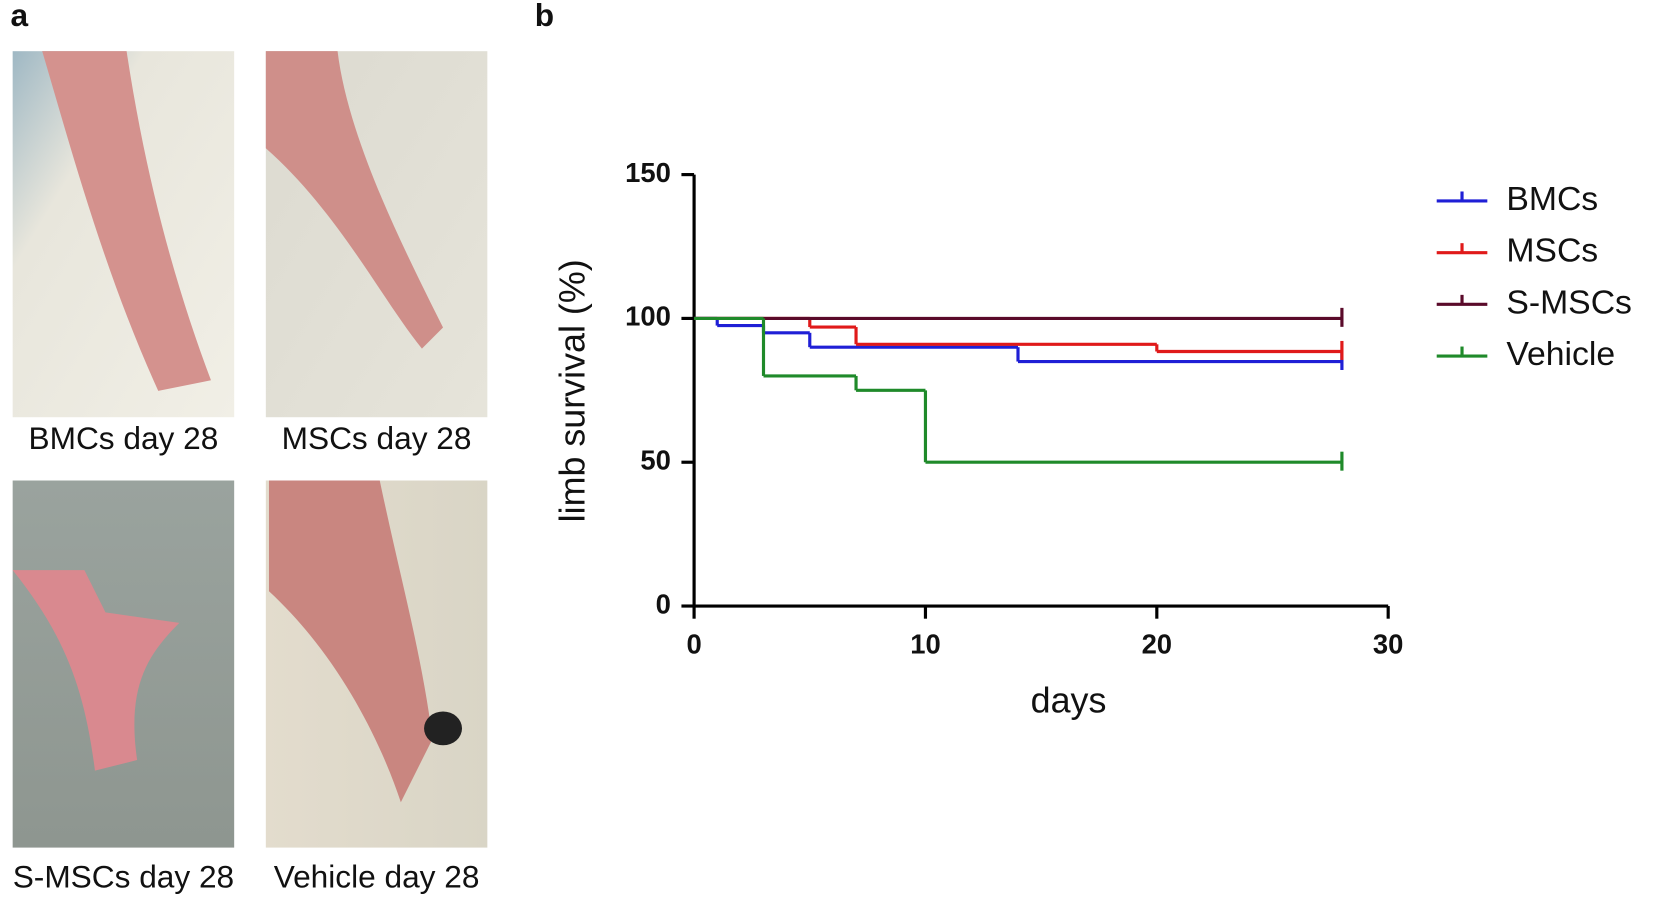  I want to click on legend-label: Vehicle, so click(1560, 354).